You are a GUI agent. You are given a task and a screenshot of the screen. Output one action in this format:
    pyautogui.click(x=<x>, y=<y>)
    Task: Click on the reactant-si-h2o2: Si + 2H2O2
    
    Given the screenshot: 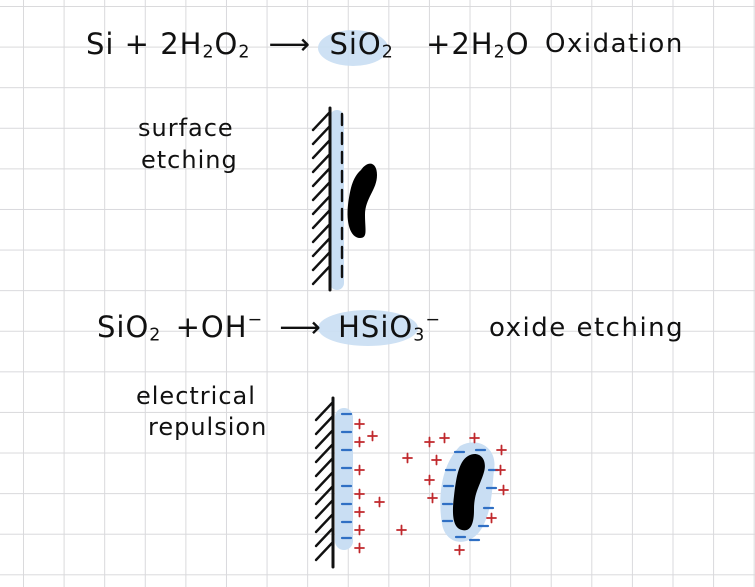 What is the action you would take?
    pyautogui.click(x=168, y=45)
    